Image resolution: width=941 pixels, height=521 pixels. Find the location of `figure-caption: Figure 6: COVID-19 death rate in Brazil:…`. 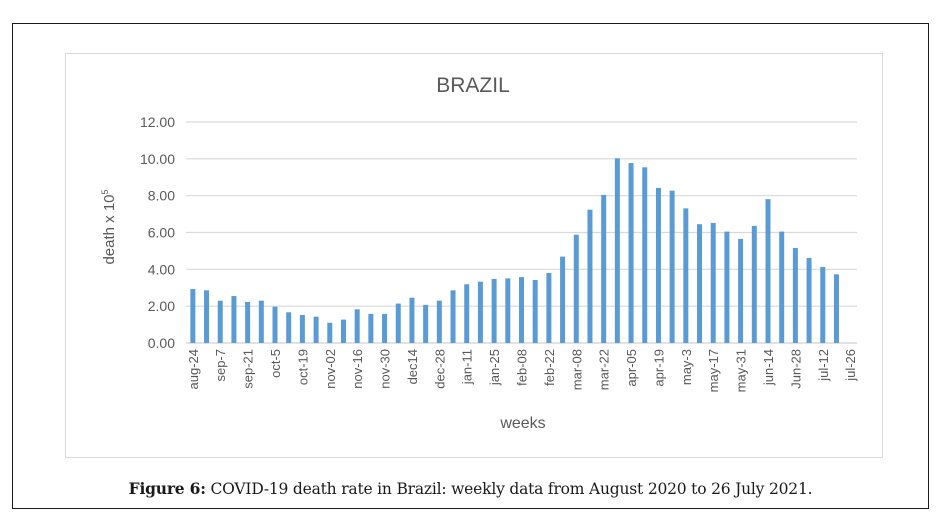

figure-caption: Figure 6: COVID-19 death rate in Brazil:… is located at coordinates (470, 488).